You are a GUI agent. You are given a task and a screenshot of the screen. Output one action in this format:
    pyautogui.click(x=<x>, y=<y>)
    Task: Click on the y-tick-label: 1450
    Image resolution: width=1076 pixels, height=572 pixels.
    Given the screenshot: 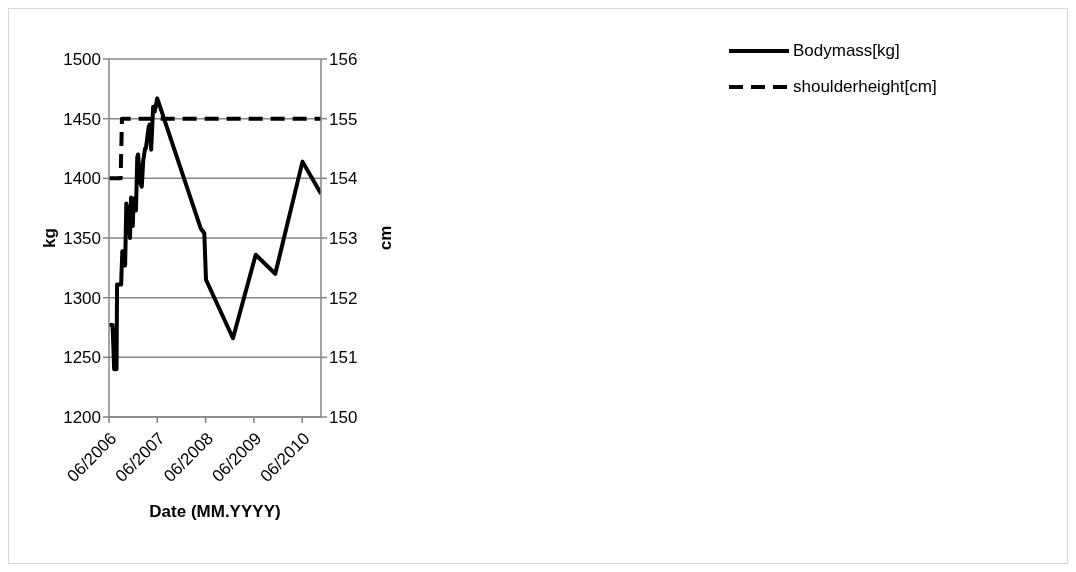 What is the action you would take?
    pyautogui.click(x=82, y=119)
    